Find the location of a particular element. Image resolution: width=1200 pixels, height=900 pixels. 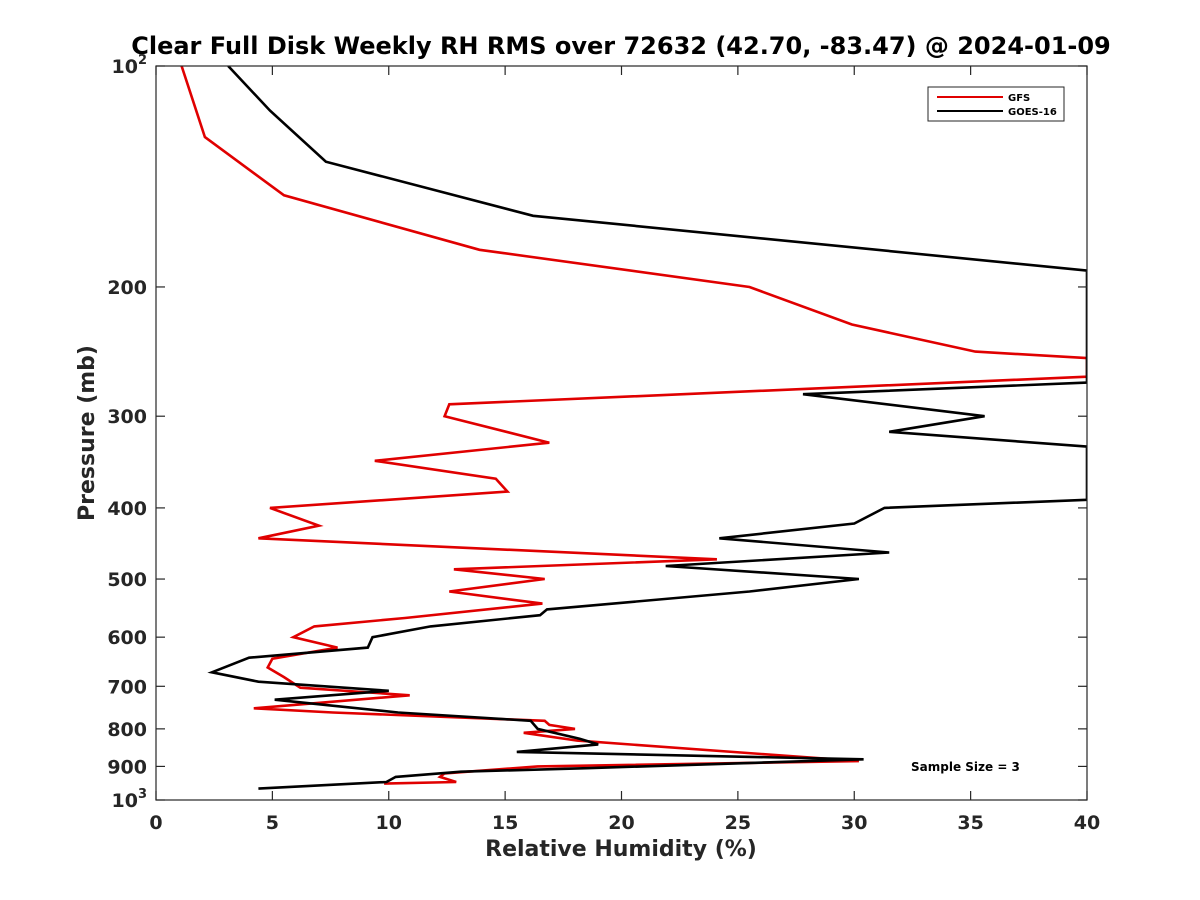

y-tick-label: 400 is located at coordinates (127, 509).